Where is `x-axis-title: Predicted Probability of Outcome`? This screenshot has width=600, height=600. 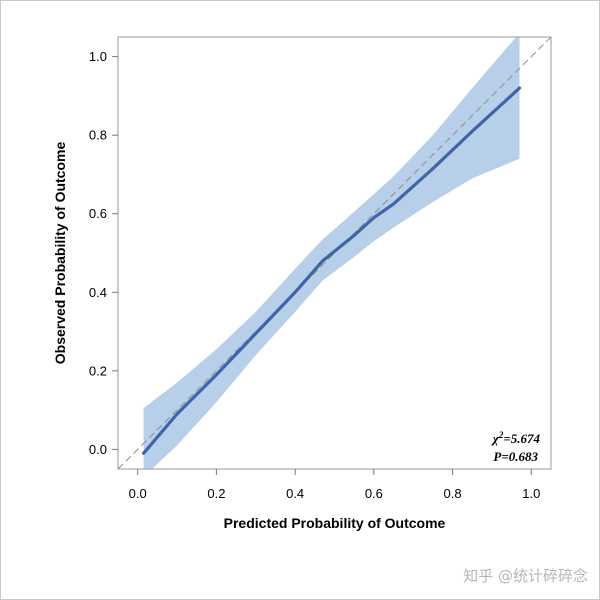
x-axis-title: Predicted Probability of Outcome is located at coordinates (335, 523).